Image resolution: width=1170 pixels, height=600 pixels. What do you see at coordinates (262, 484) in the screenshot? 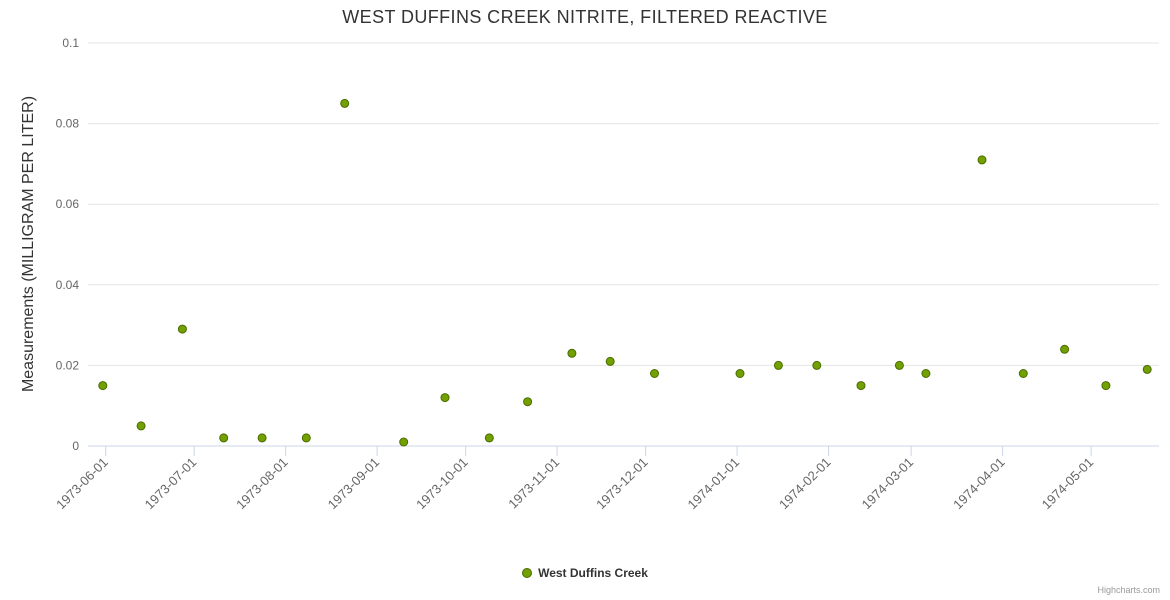
I see `x-axis-tick-label: 1973-08-01` at bounding box center [262, 484].